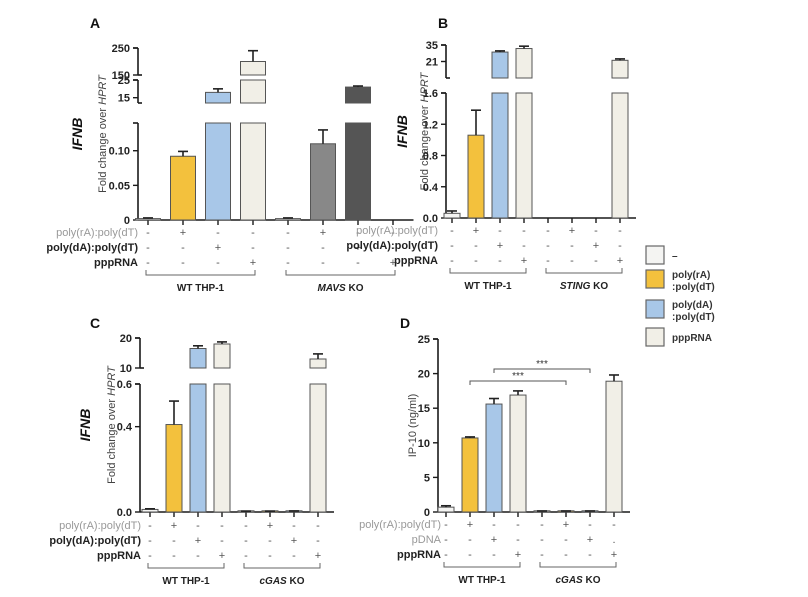  I want to click on panel-letter: D, so click(405, 323).